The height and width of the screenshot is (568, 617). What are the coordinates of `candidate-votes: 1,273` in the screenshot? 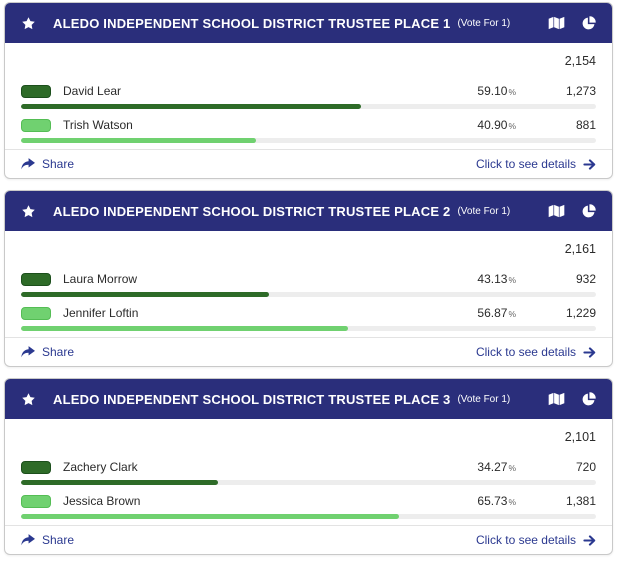 It's located at (580, 91).